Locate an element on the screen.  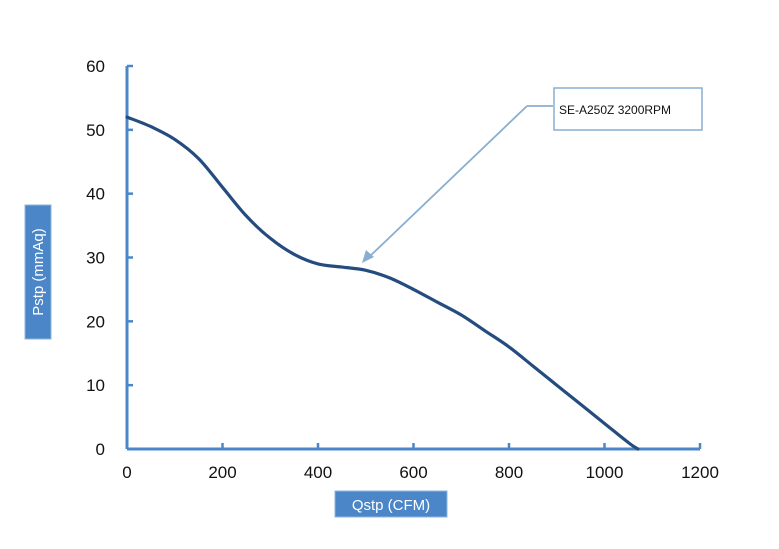
y-tick-label: 0 is located at coordinates (100, 449).